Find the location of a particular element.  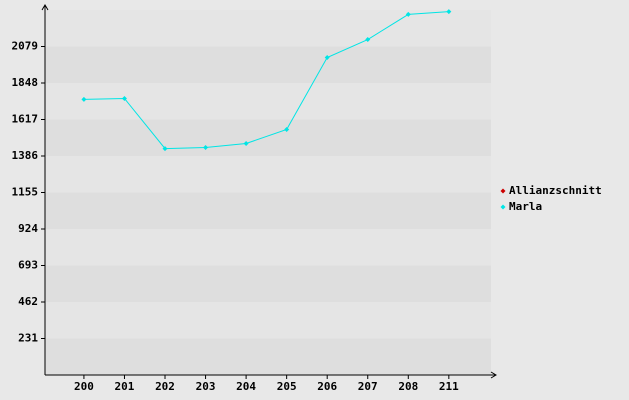

legend-label: Marla is located at coordinates (525, 206).